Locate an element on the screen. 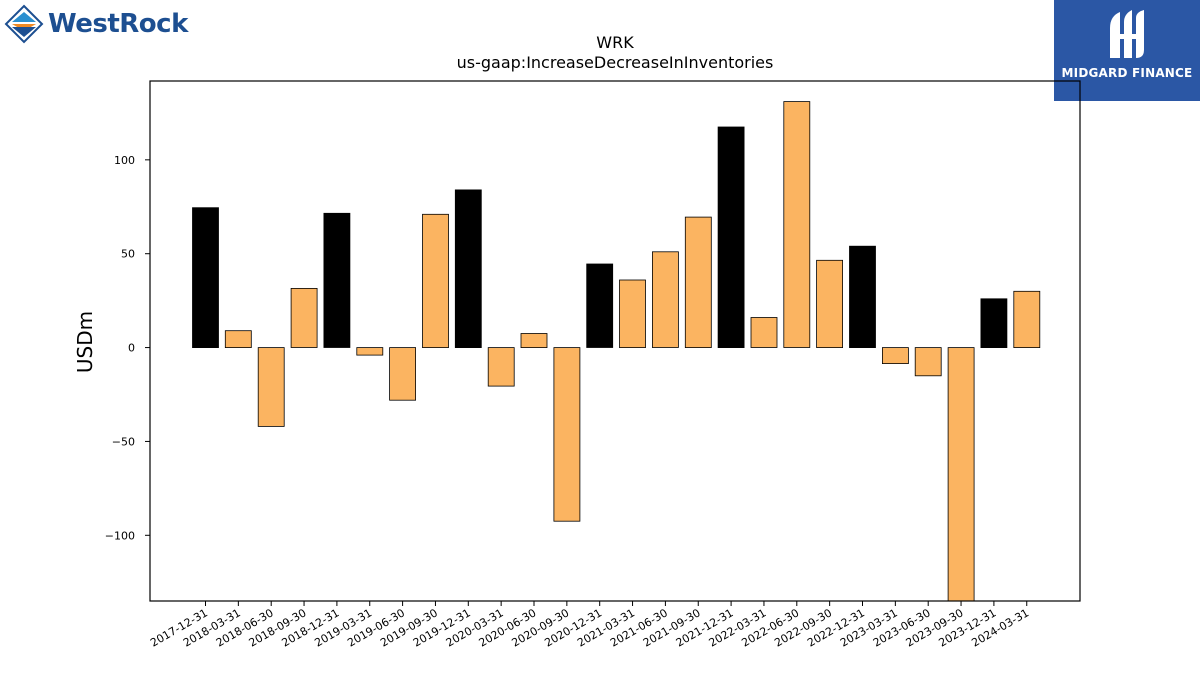  y-tick-label: −50 is located at coordinates (123, 441).